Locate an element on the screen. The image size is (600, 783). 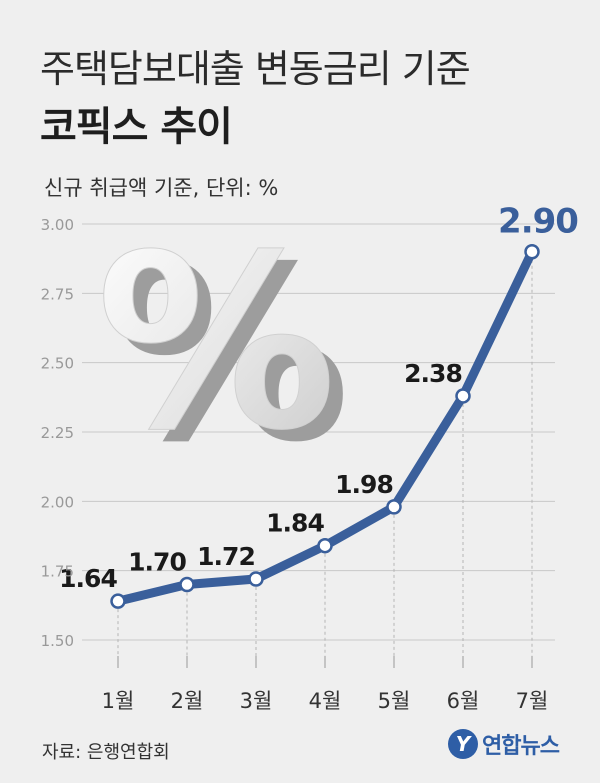
x-tick-label: 1월 is located at coordinates (118, 701).